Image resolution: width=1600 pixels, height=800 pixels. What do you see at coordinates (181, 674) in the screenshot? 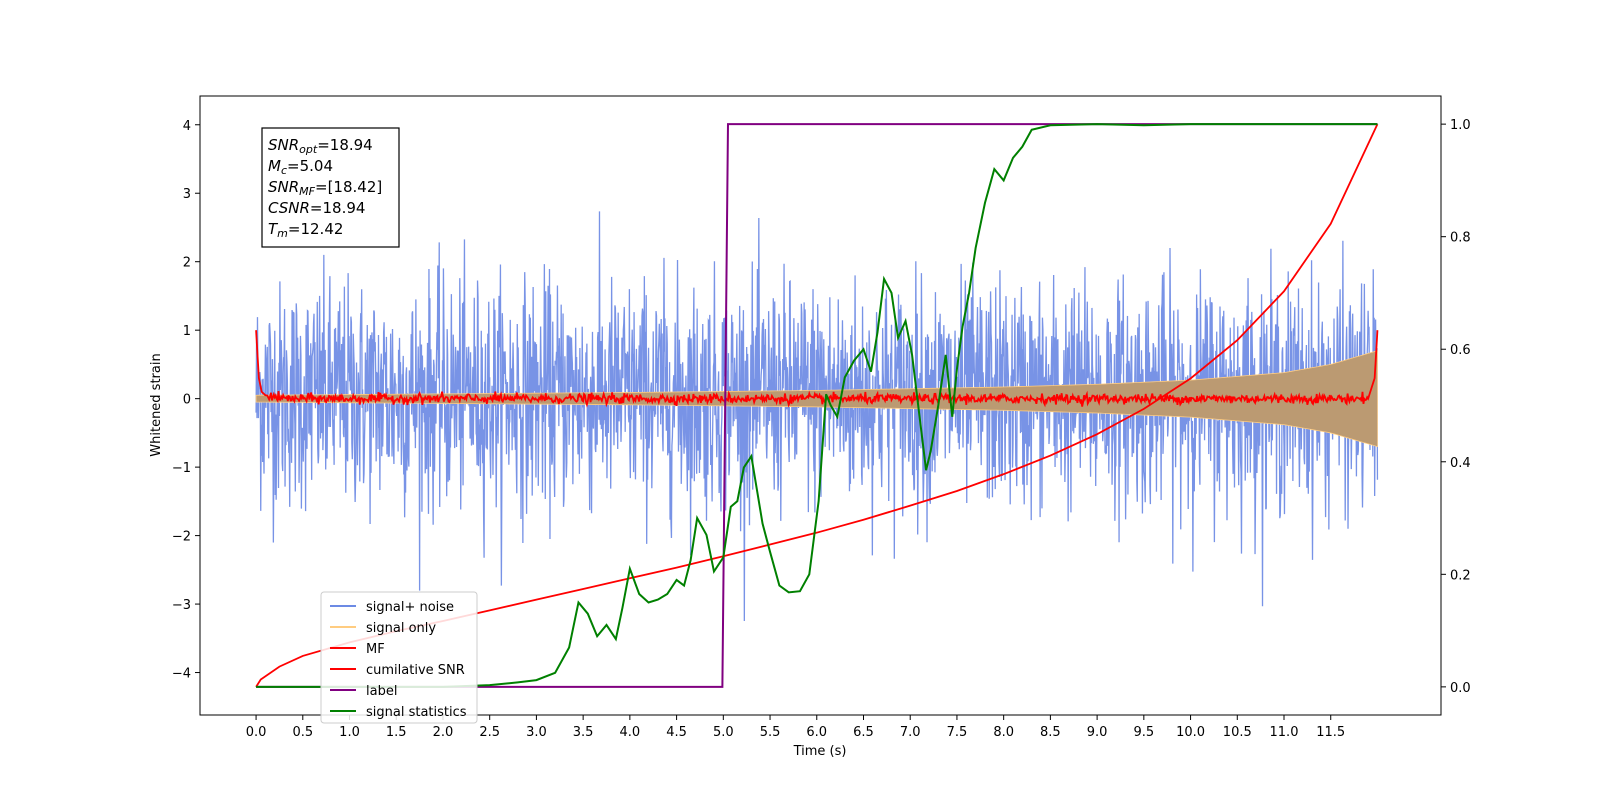
I see `y-tick-label: −4` at bounding box center [181, 674].